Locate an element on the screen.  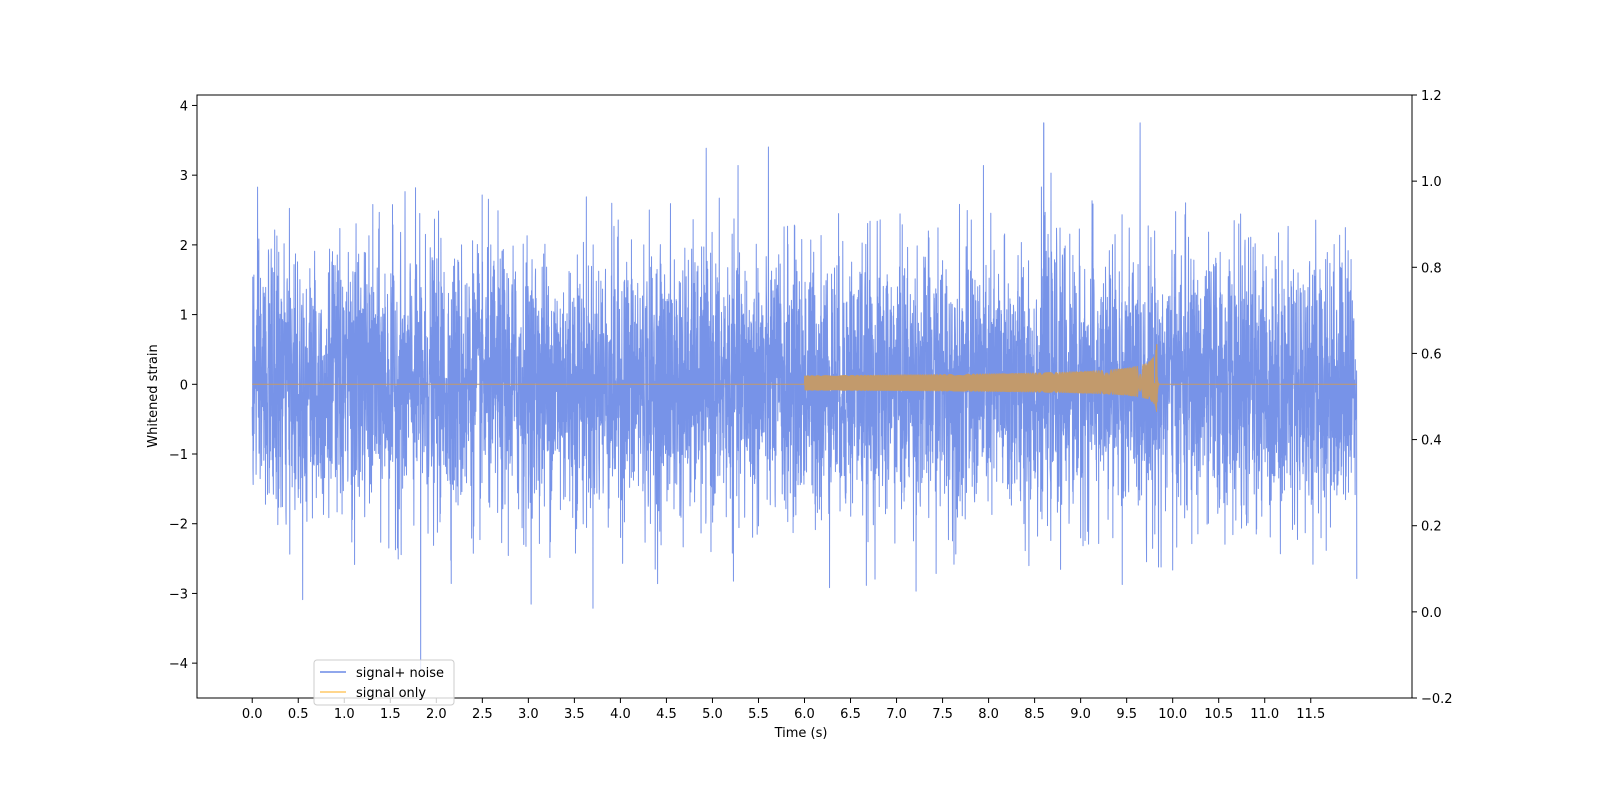
x-tick-label: 2.0 is located at coordinates (436, 714).